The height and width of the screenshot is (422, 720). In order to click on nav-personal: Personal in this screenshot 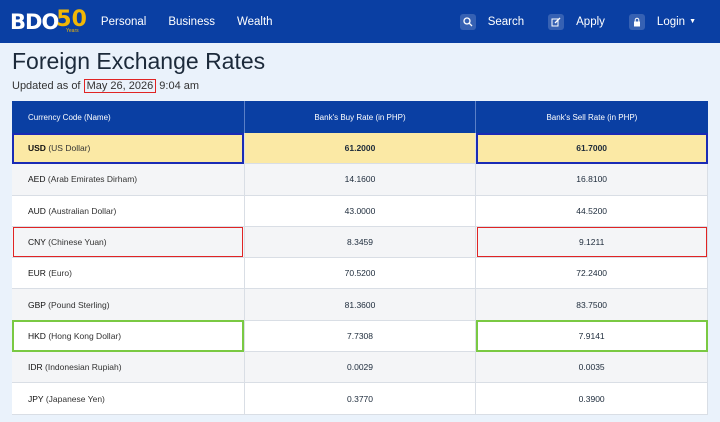, I will do `click(123, 21)`.